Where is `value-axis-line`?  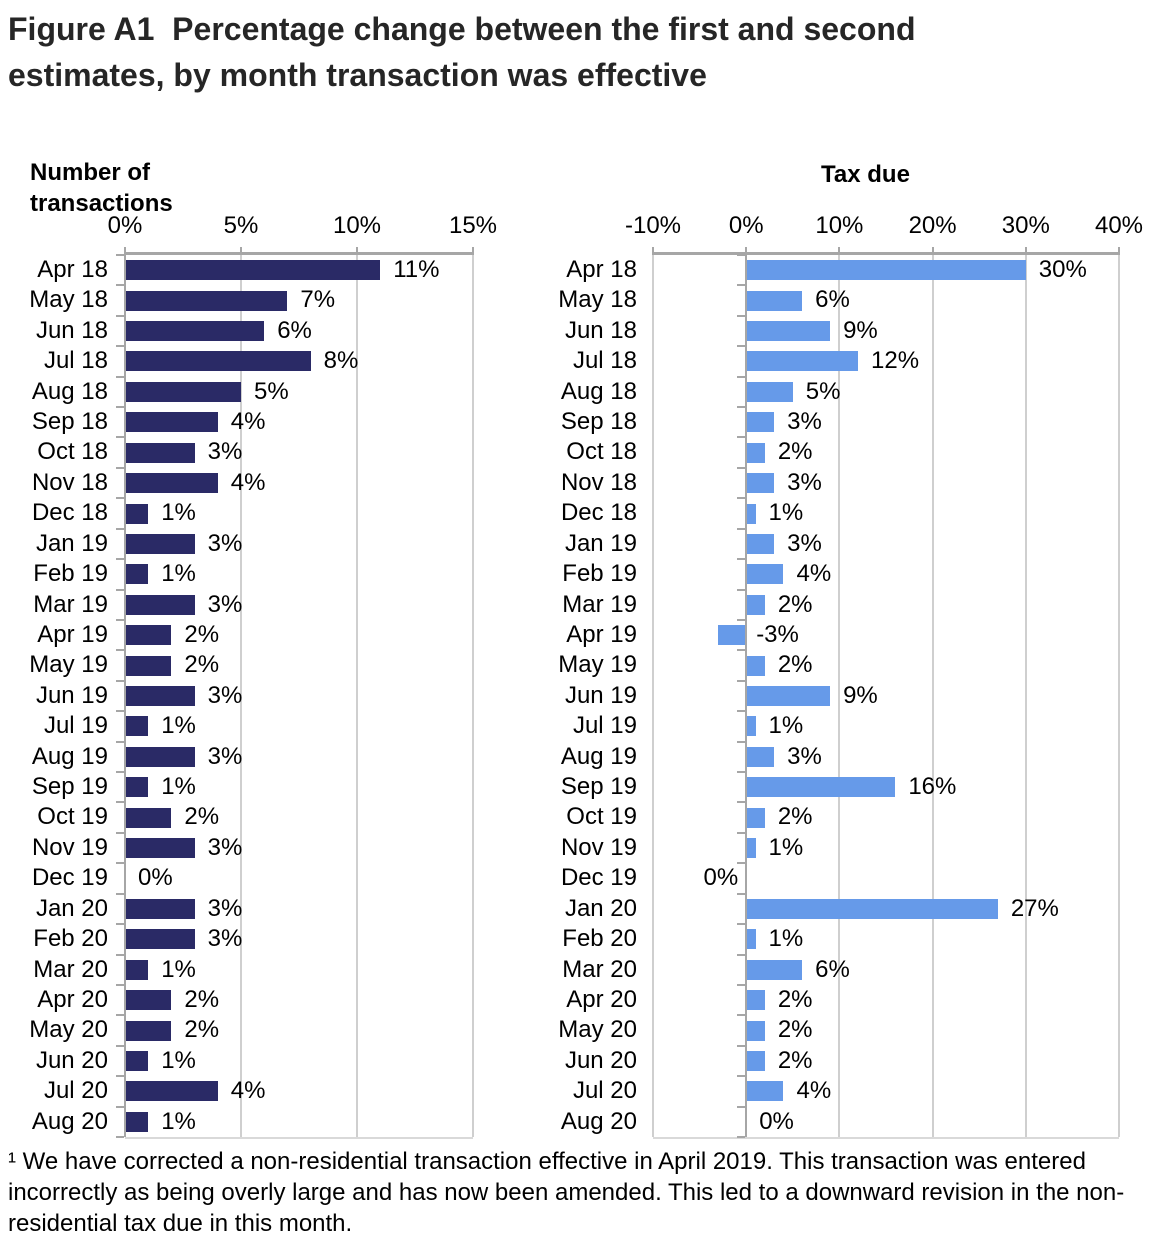
value-axis-line is located at coordinates (299, 253).